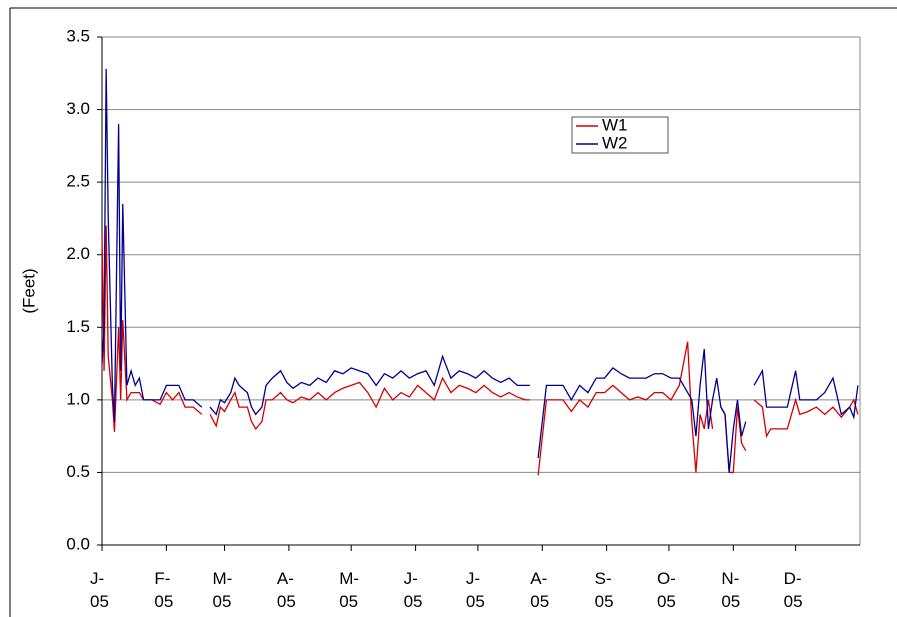 This screenshot has height=617, width=897. I want to click on x-tick-label: F-05, so click(164, 590).